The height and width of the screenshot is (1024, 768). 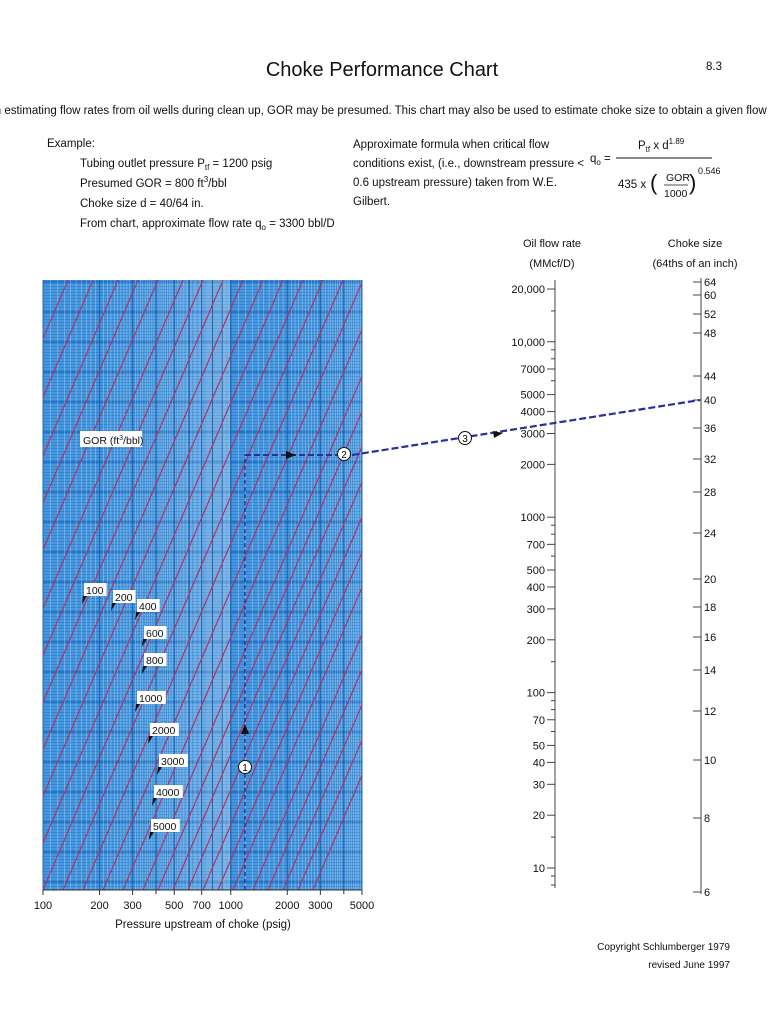 What do you see at coordinates (533, 370) in the screenshot?
I see `oil-tick-label: 7000` at bounding box center [533, 370].